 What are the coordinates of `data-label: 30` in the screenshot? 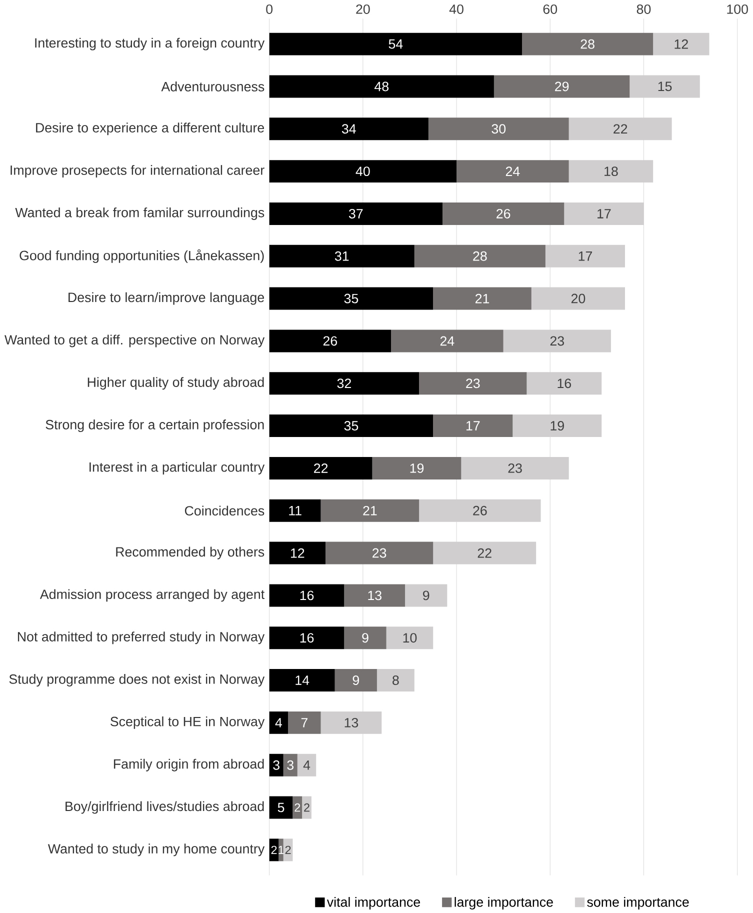 It's located at (499, 129).